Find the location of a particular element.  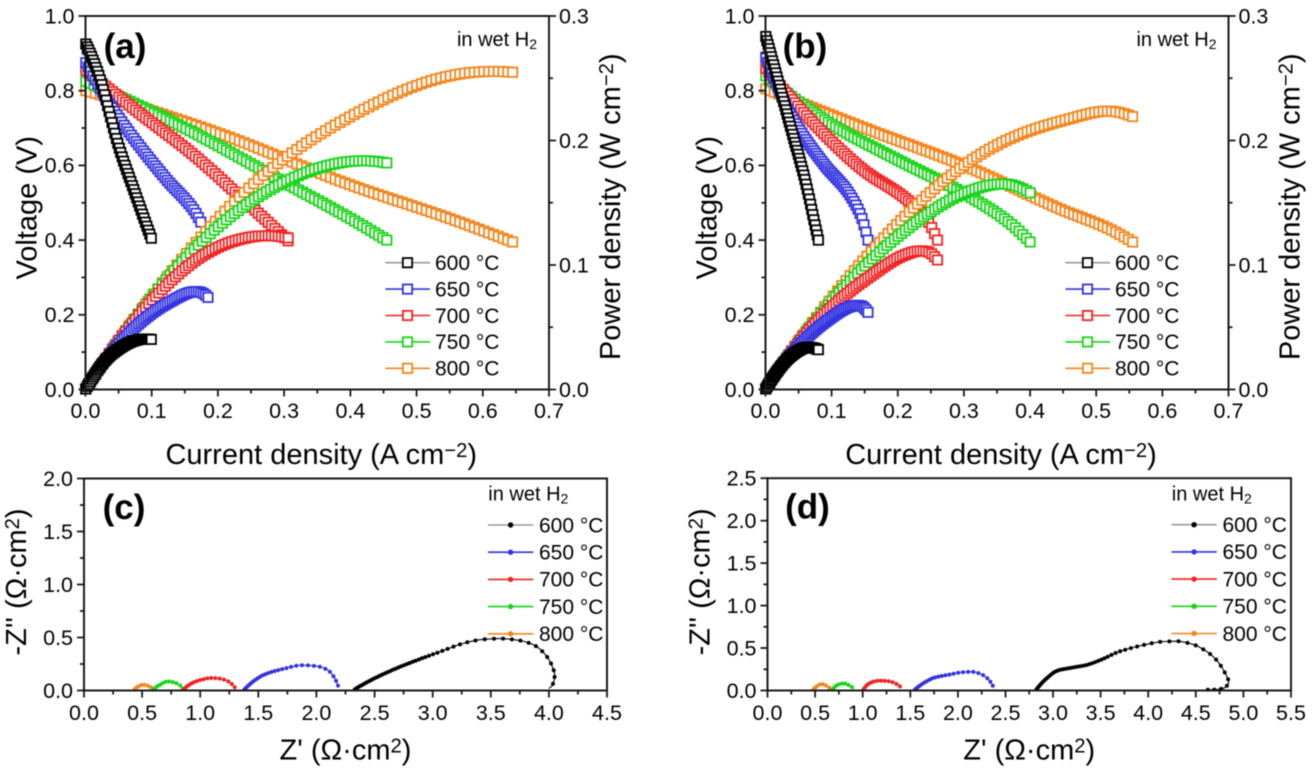

svg-text: 5.5 is located at coordinates (1291, 713).